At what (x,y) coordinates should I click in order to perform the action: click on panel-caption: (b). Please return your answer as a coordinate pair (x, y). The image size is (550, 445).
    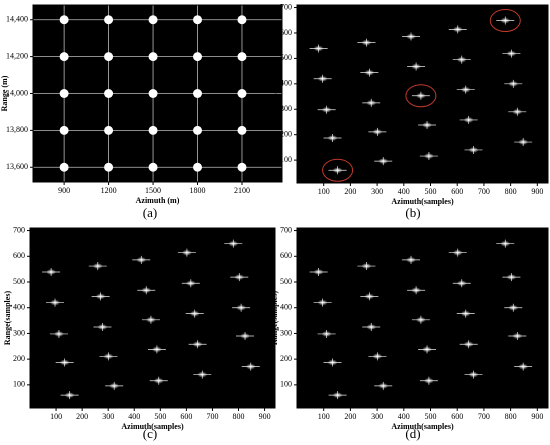
    Looking at the image, I should click on (412, 212).